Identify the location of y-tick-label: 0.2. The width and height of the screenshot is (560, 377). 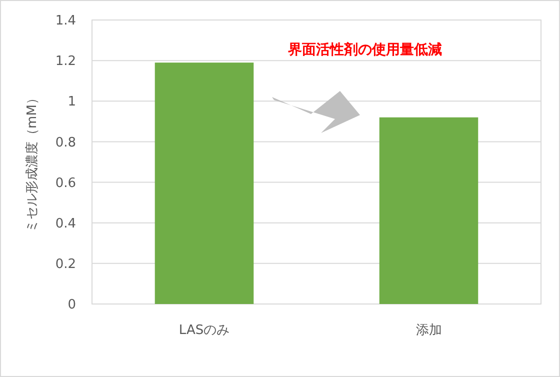
(65, 264).